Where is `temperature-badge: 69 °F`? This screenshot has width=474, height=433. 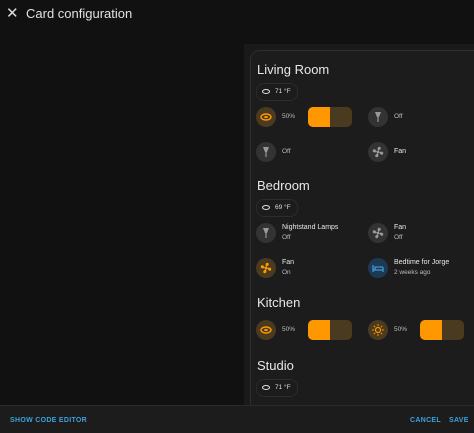
temperature-badge: 69 °F is located at coordinates (277, 208).